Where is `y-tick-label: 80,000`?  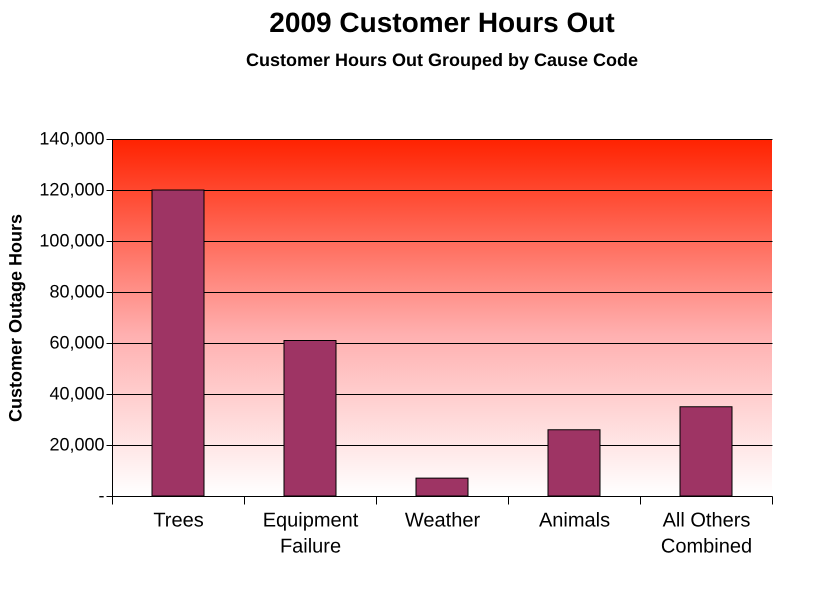 y-tick-label: 80,000 is located at coordinates (76, 292).